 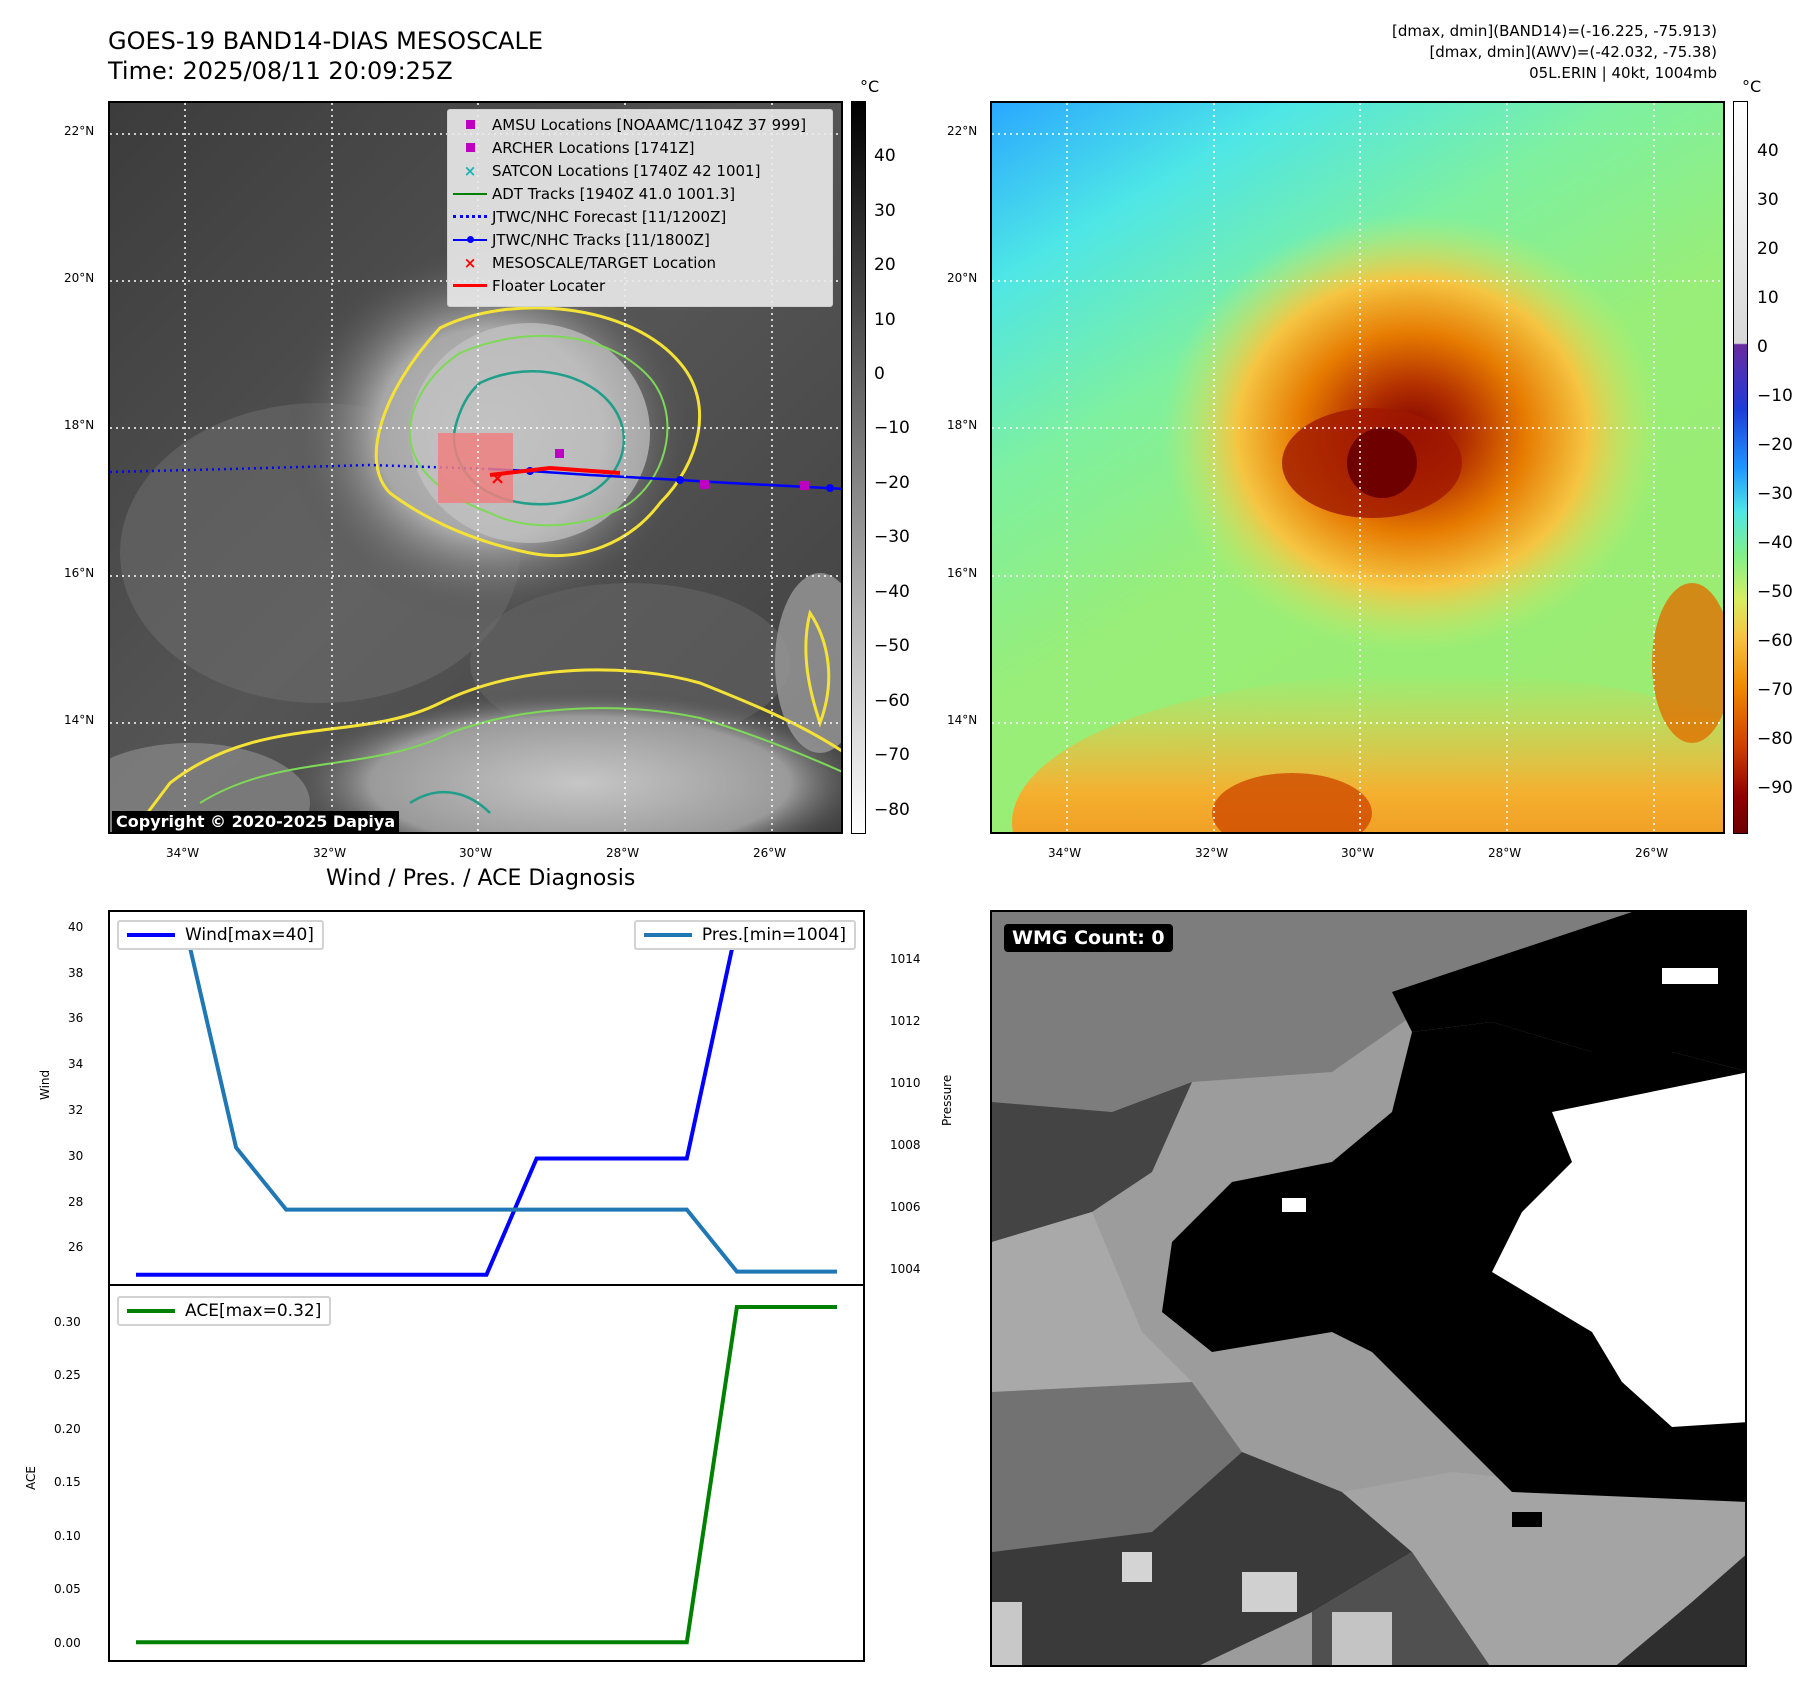 What do you see at coordinates (67, 1322) in the screenshot?
I see `ace-tick: 0.30` at bounding box center [67, 1322].